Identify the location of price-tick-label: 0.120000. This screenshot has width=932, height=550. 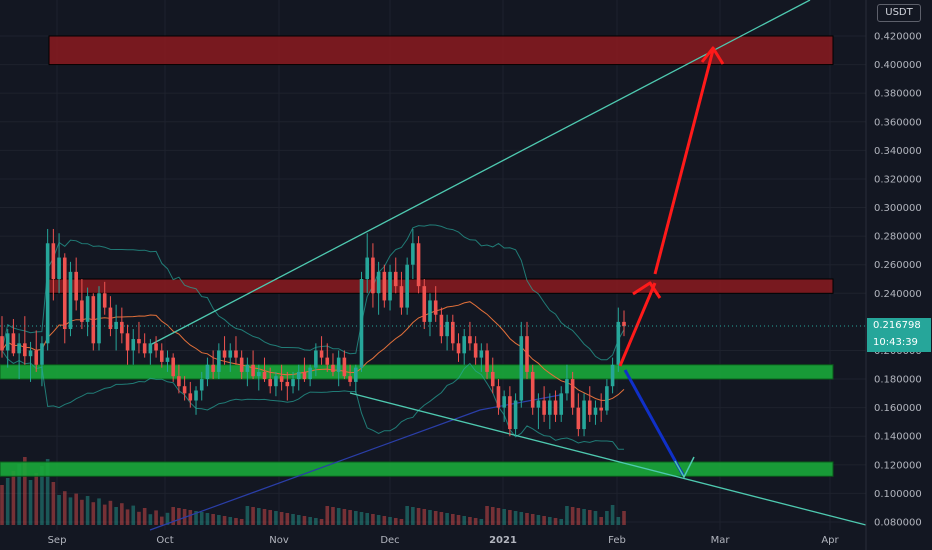
(898, 465).